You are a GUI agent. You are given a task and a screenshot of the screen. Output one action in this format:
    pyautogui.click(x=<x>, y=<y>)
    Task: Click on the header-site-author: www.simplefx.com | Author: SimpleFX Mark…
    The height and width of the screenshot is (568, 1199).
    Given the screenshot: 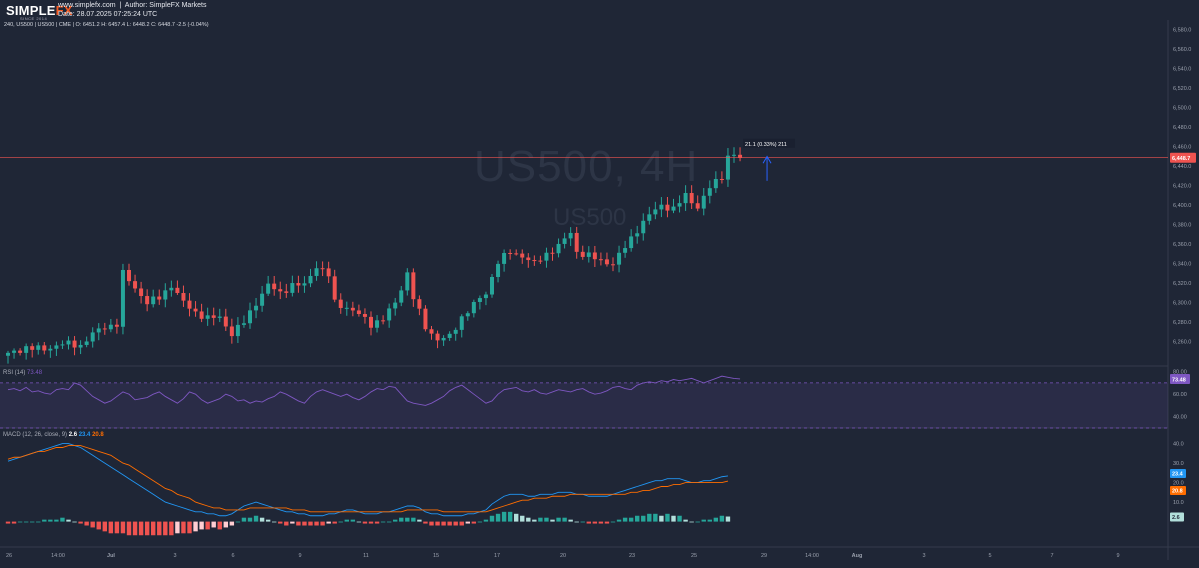 What is the action you would take?
    pyautogui.click(x=132, y=5)
    